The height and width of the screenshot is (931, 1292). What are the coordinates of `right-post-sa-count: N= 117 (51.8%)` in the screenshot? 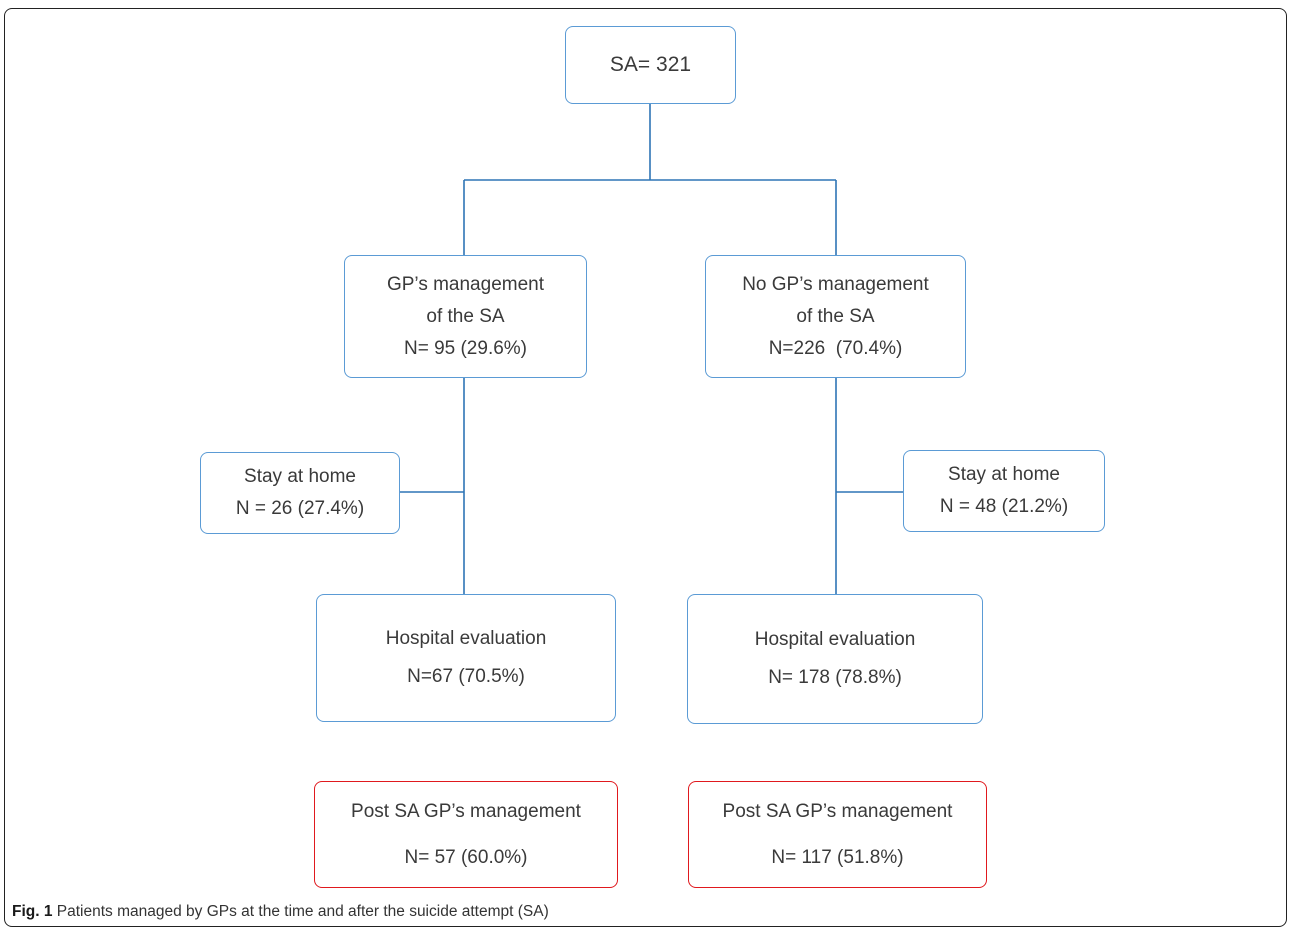 It's located at (837, 857).